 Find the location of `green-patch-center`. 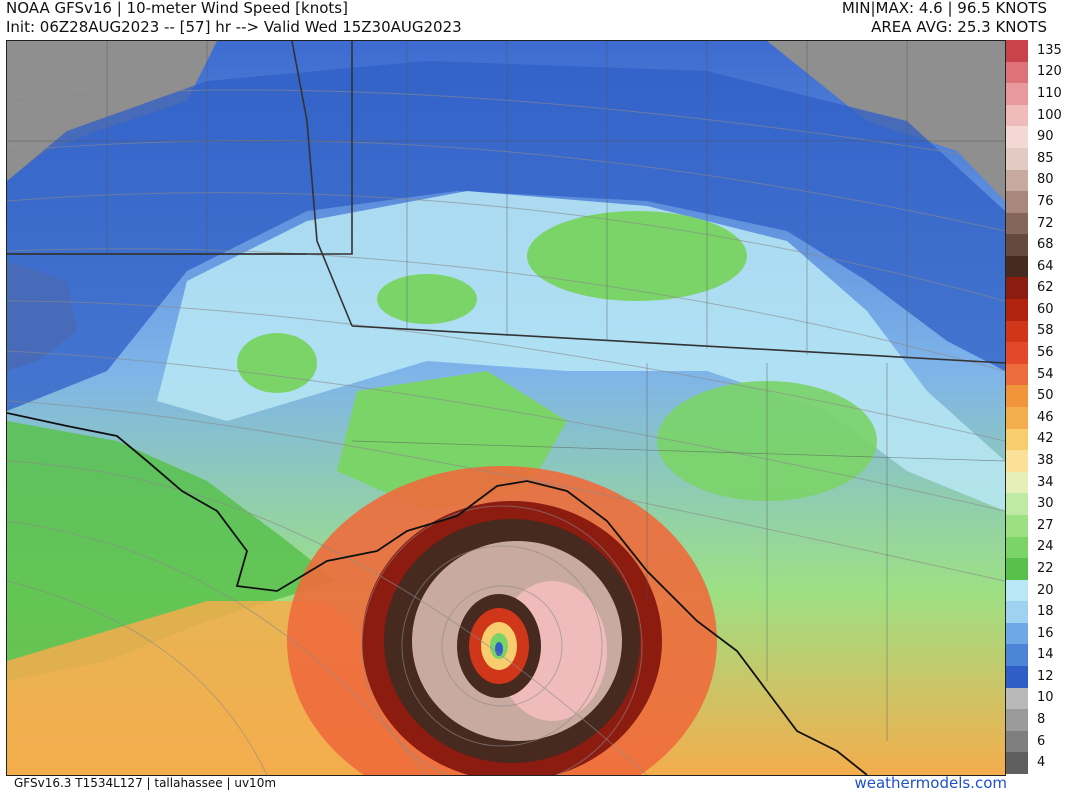

green-patch-center is located at coordinates (427, 299).